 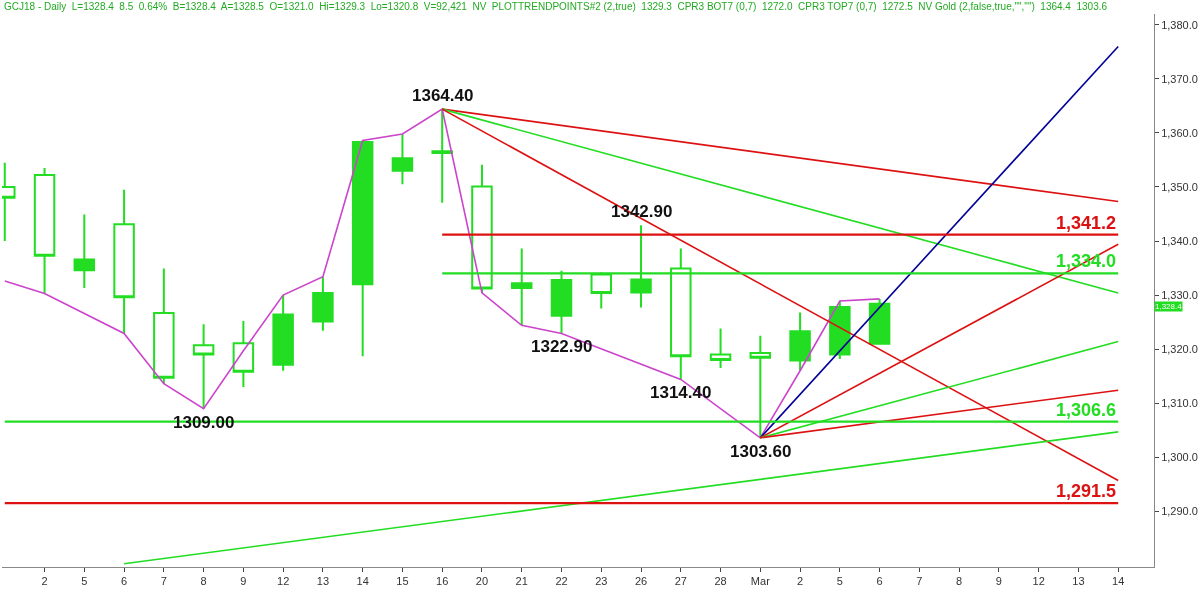 I want to click on x-tick-label: 20, so click(x=482, y=581).